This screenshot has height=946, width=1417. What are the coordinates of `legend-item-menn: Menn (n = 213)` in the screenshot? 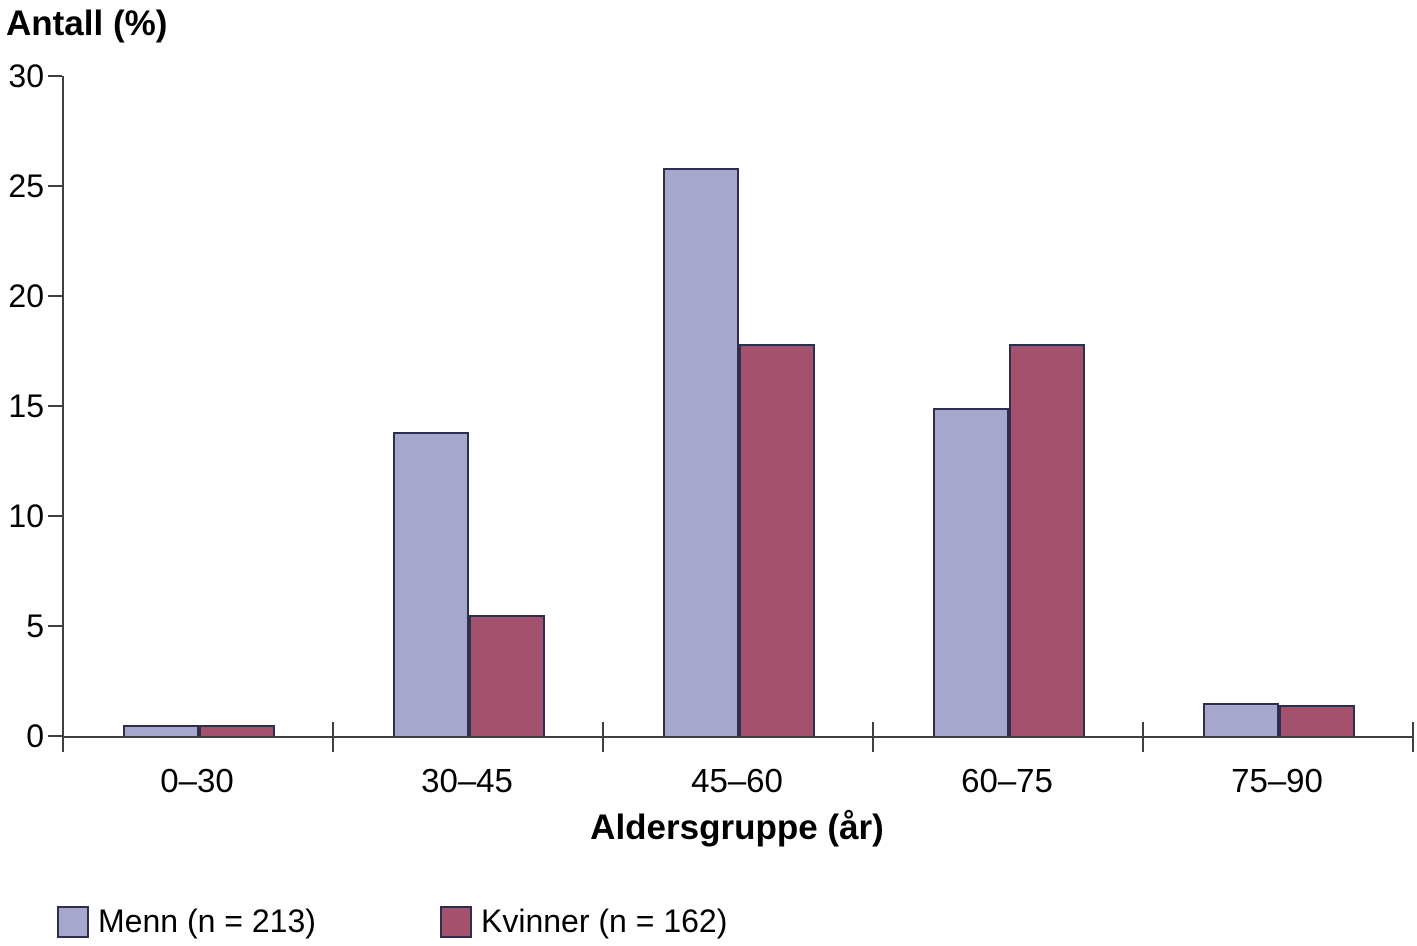 It's located at (186, 921).